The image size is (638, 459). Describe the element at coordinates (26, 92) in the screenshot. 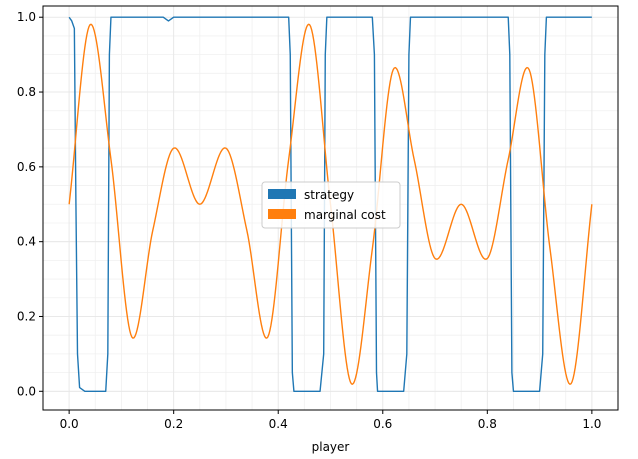

I see `y-tick-label: 0.8` at that location.